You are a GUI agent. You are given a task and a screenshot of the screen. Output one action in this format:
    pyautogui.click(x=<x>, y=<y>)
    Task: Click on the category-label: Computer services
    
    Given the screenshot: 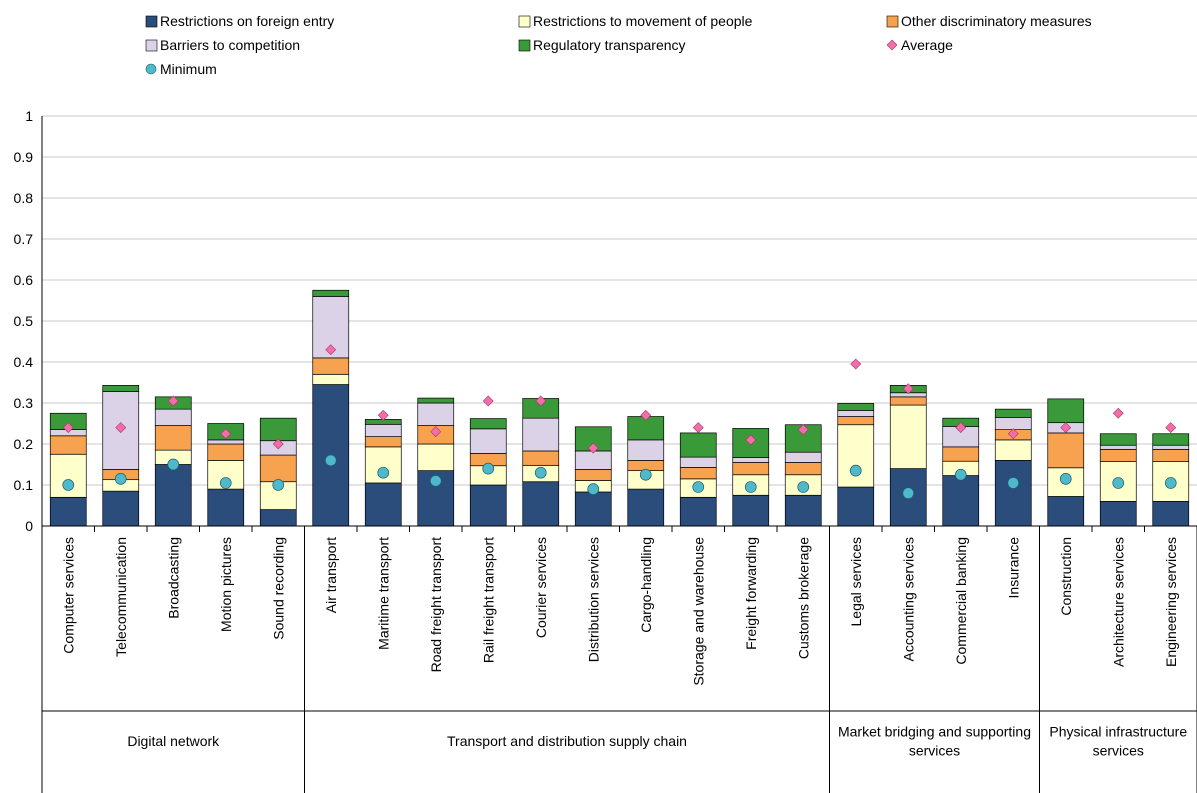 What is the action you would take?
    pyautogui.click(x=68, y=595)
    